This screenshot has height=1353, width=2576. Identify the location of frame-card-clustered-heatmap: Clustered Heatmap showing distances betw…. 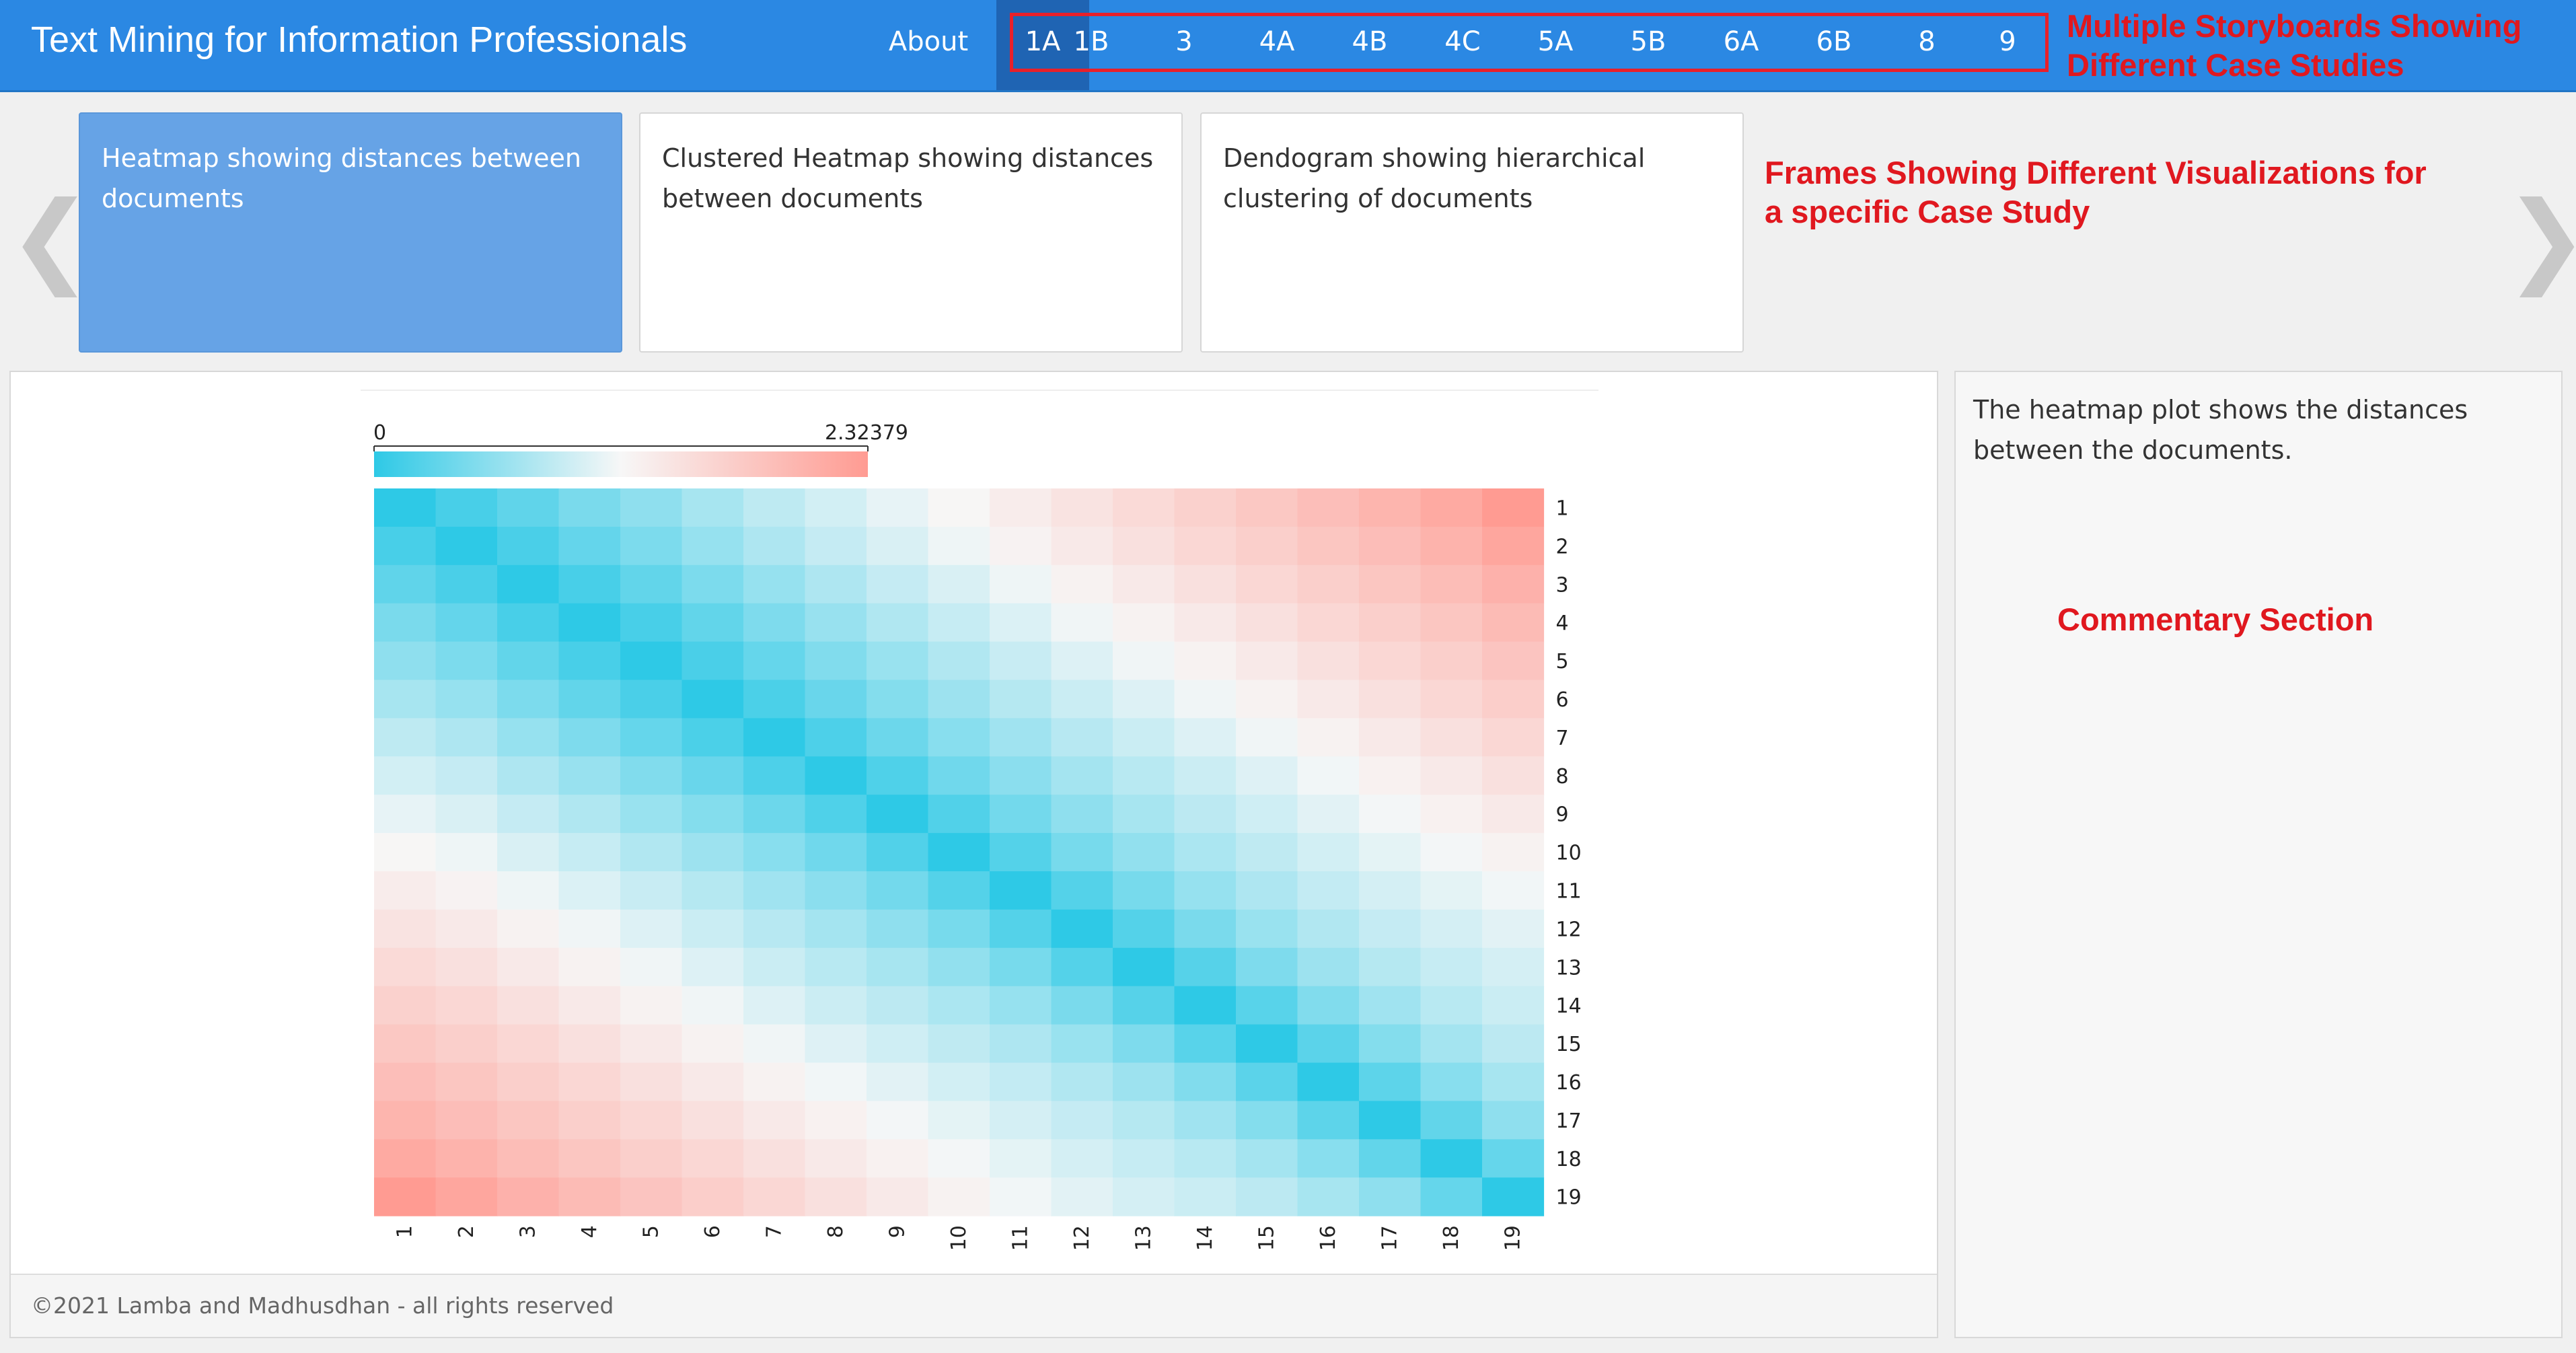
(911, 232).